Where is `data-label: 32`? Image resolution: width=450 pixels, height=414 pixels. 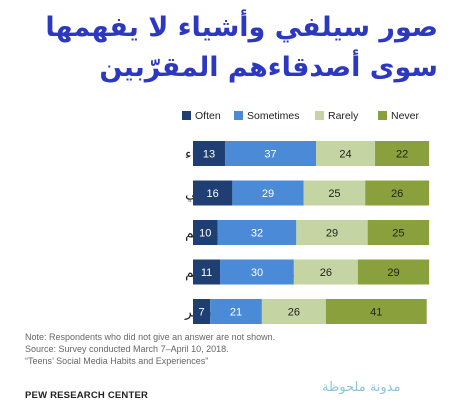
data-label: 32 is located at coordinates (257, 234).